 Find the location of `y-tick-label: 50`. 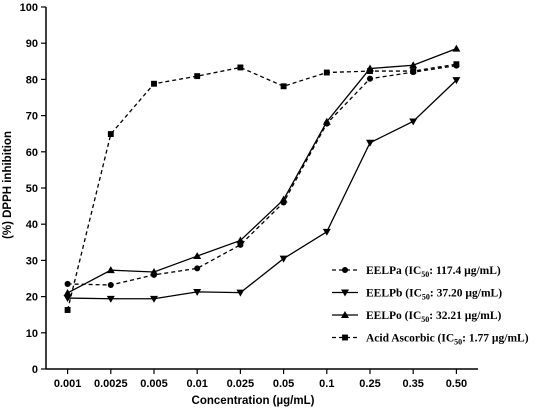

y-tick-label: 50 is located at coordinates (32, 189).